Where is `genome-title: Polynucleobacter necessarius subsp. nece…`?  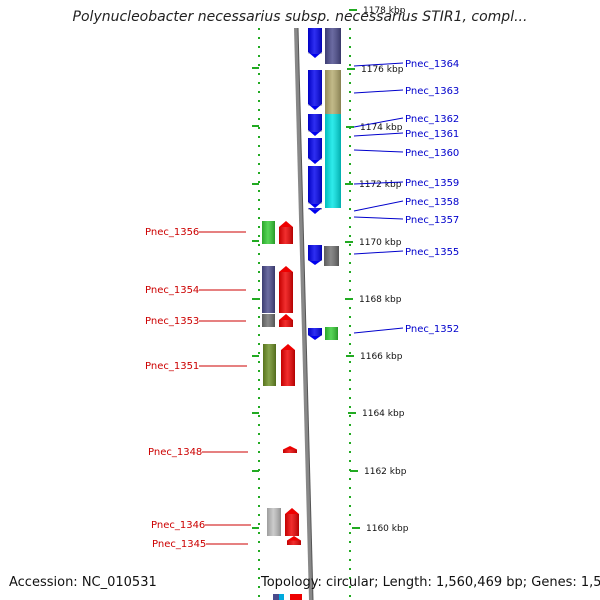 genome-title: Polynucleobacter necessarius subsp. nece… is located at coordinates (300, 17).